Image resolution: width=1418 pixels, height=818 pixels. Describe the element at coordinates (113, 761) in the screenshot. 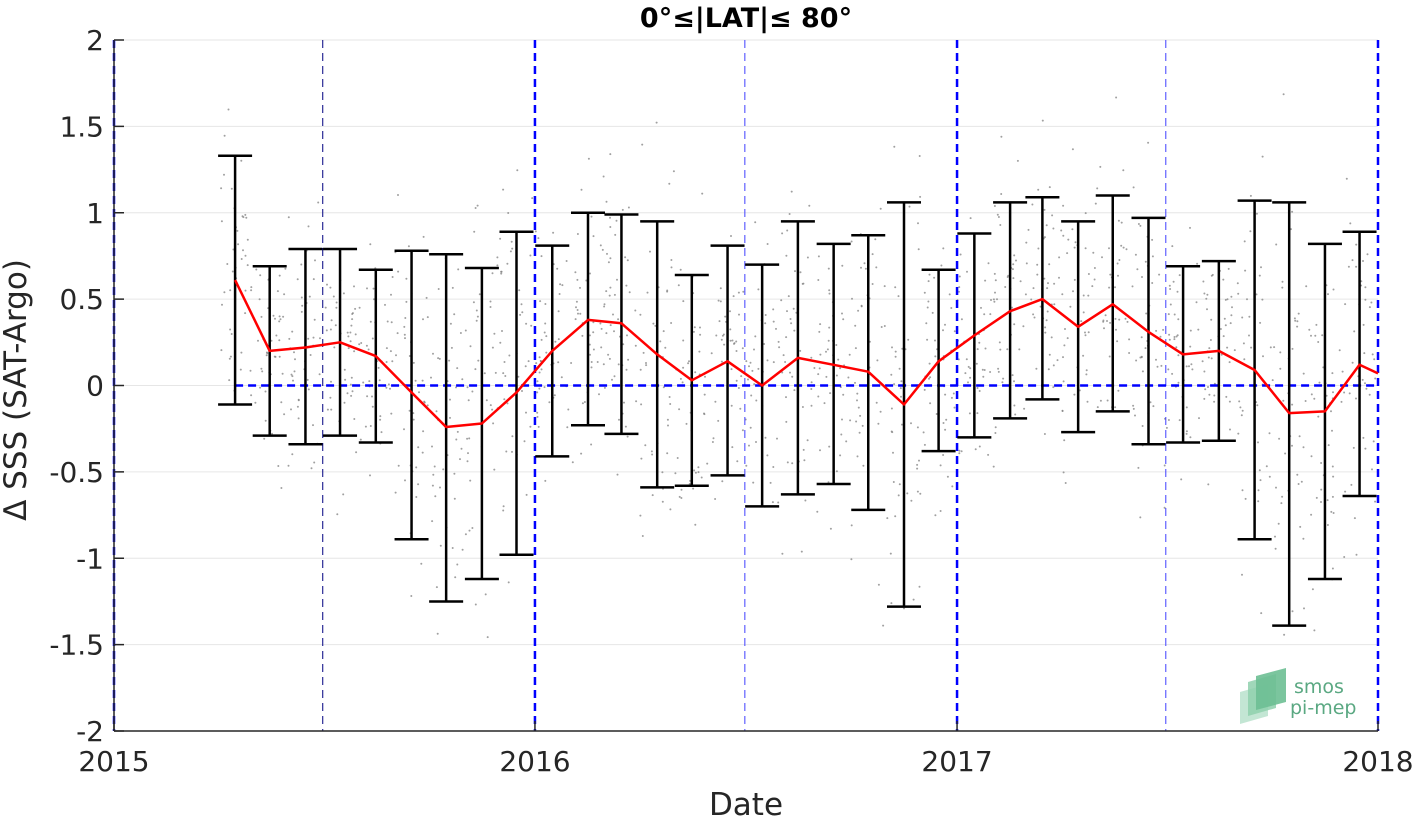

I see `x-tick-label: 2015` at that location.